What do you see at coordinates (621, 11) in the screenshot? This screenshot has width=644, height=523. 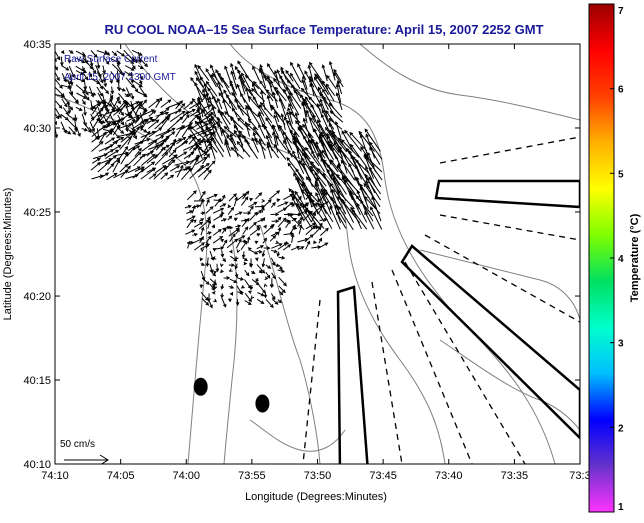 I see `colorbar-tick-label: 7` at bounding box center [621, 11].